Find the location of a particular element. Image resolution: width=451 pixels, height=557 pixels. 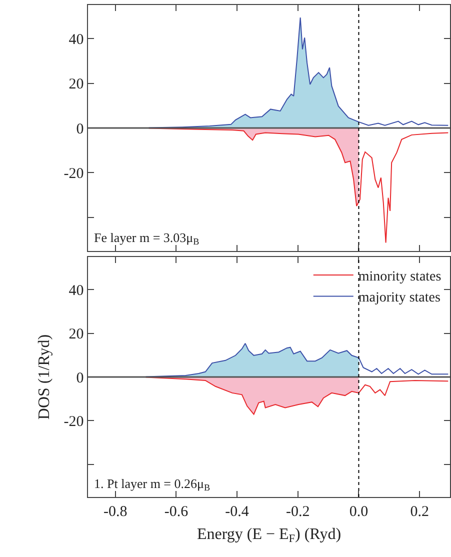

y-axis-title: DOS (1/Ryd) is located at coordinates (44, 377).